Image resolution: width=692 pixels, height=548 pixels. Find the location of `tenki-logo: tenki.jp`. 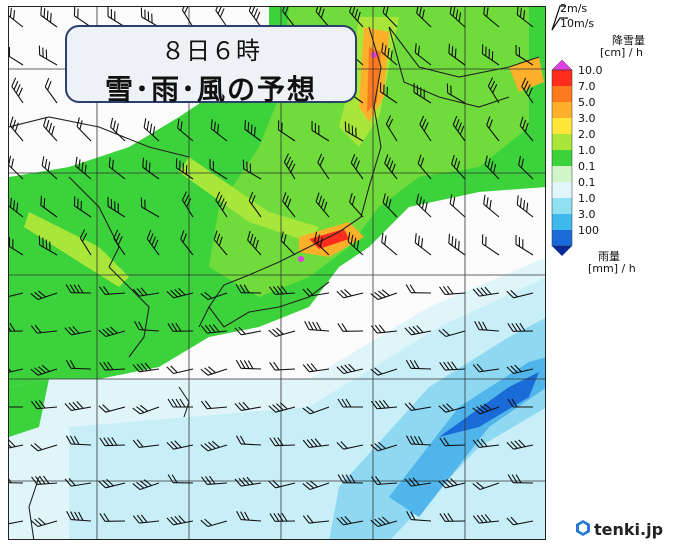

tenki-logo: tenki.jp is located at coordinates (629, 529).